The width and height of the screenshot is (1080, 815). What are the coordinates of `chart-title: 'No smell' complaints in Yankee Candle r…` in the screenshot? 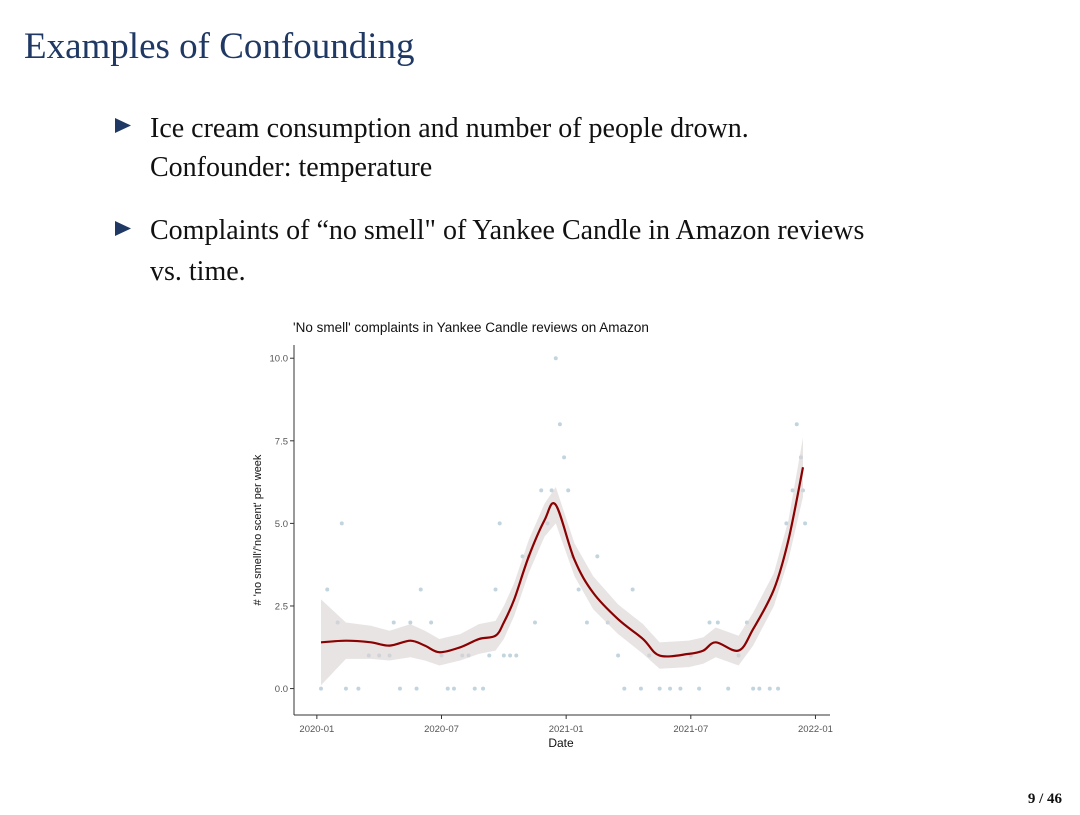 It's located at (471, 327).